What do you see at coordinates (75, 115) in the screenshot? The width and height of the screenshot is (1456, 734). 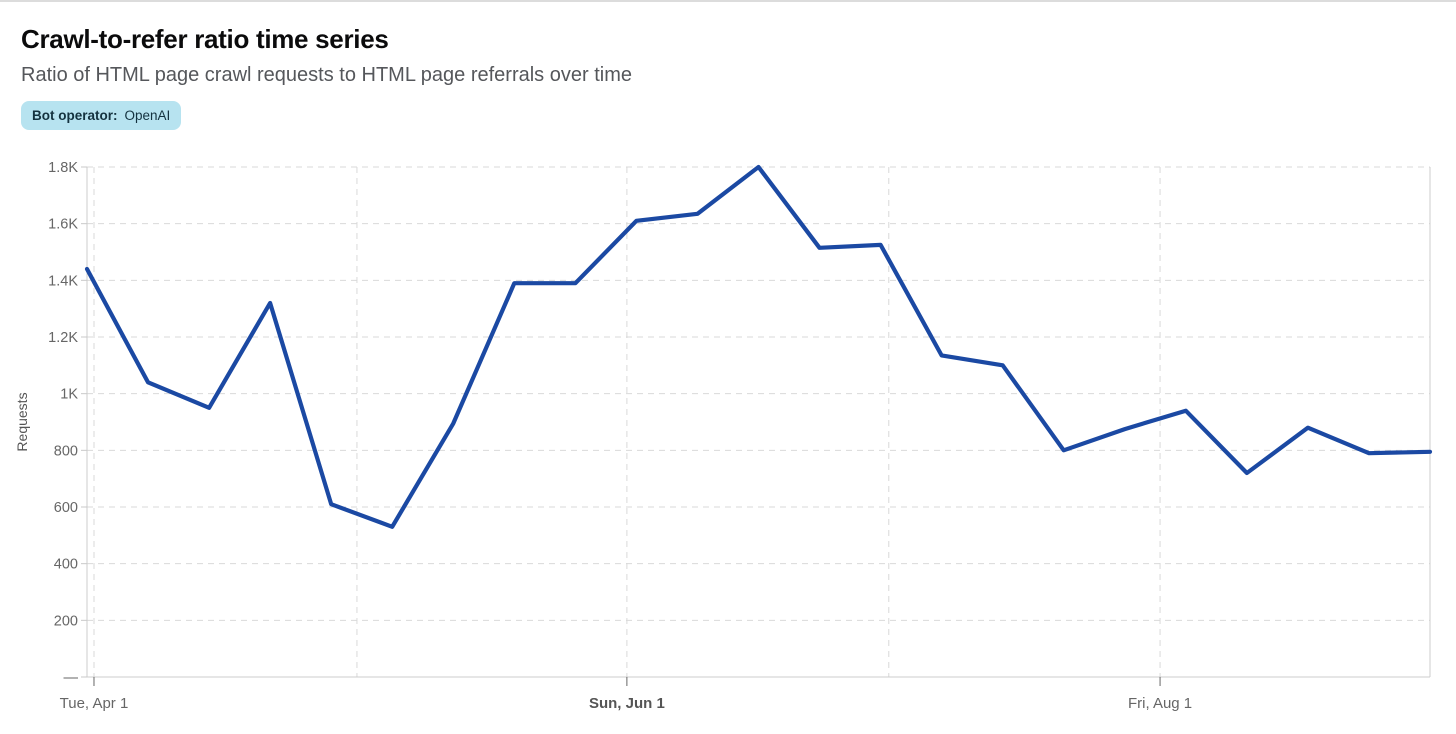 I see `badge-label: Bot operator:` at bounding box center [75, 115].